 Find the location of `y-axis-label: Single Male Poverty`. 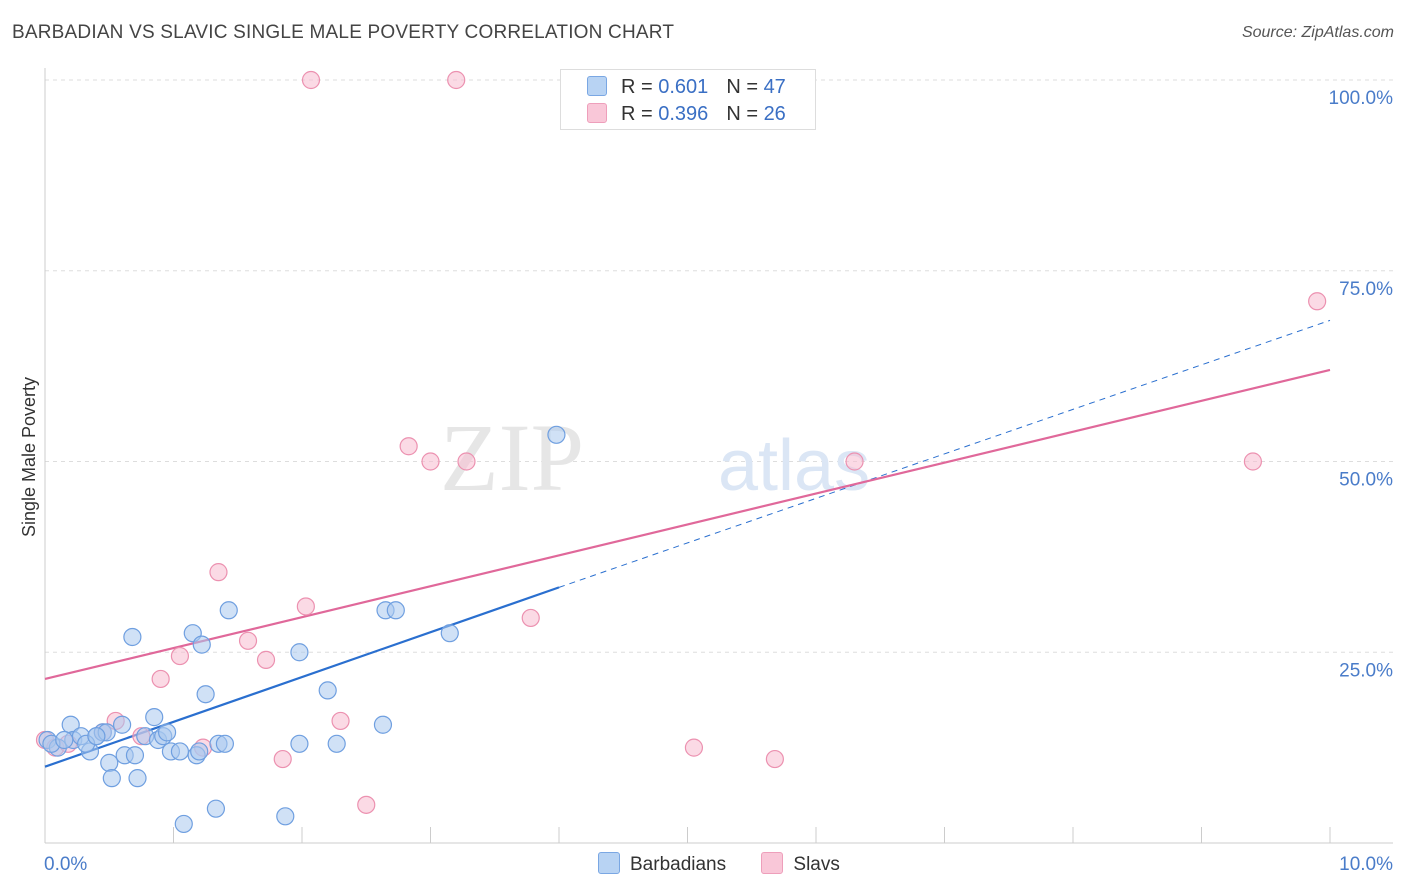

y-axis-label: Single Male Poverty is located at coordinates (29, 457).